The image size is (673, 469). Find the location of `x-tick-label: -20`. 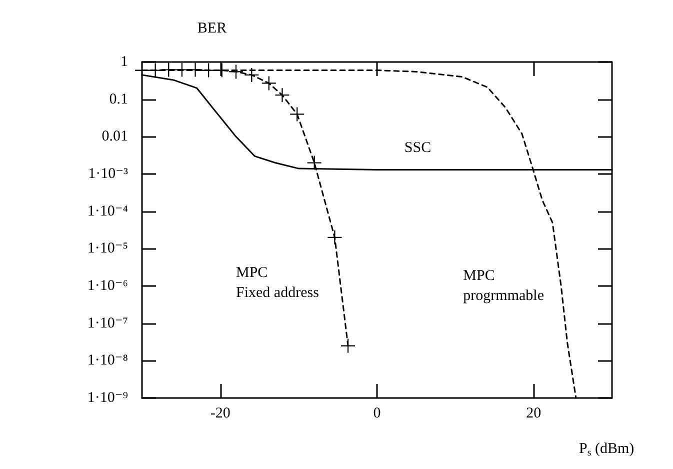

x-tick-label: -20 is located at coordinates (220, 414).